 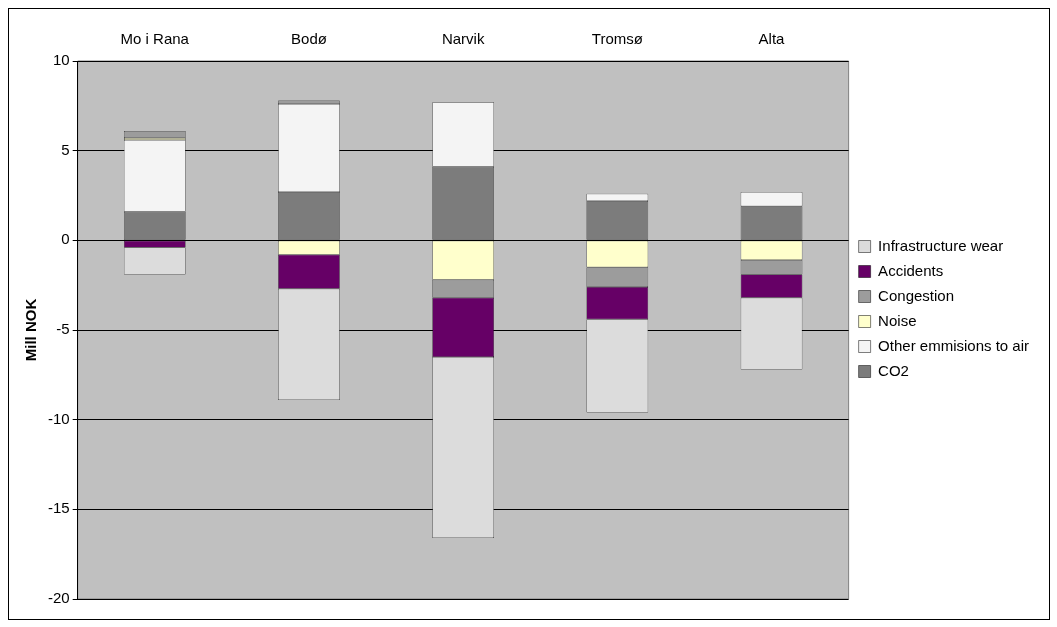 What do you see at coordinates (58, 418) in the screenshot?
I see `y-tick-label: -10` at bounding box center [58, 418].